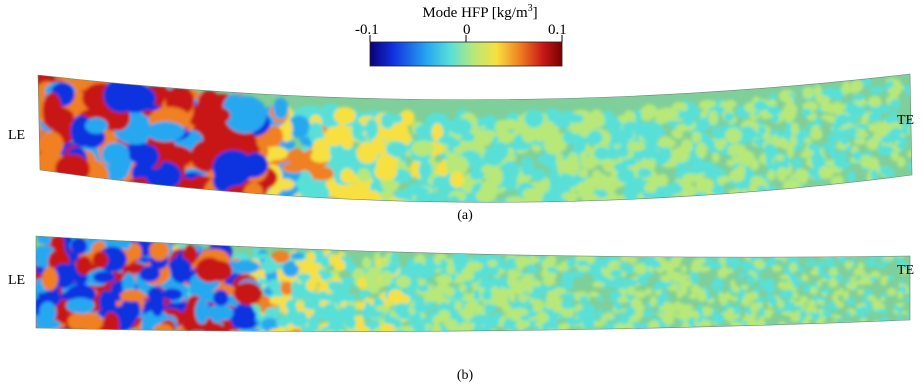 The height and width of the screenshot is (386, 924). Describe the element at coordinates (480, 13) in the screenshot. I see `colorbar-title: Mode HFP [kg/m3]` at that location.